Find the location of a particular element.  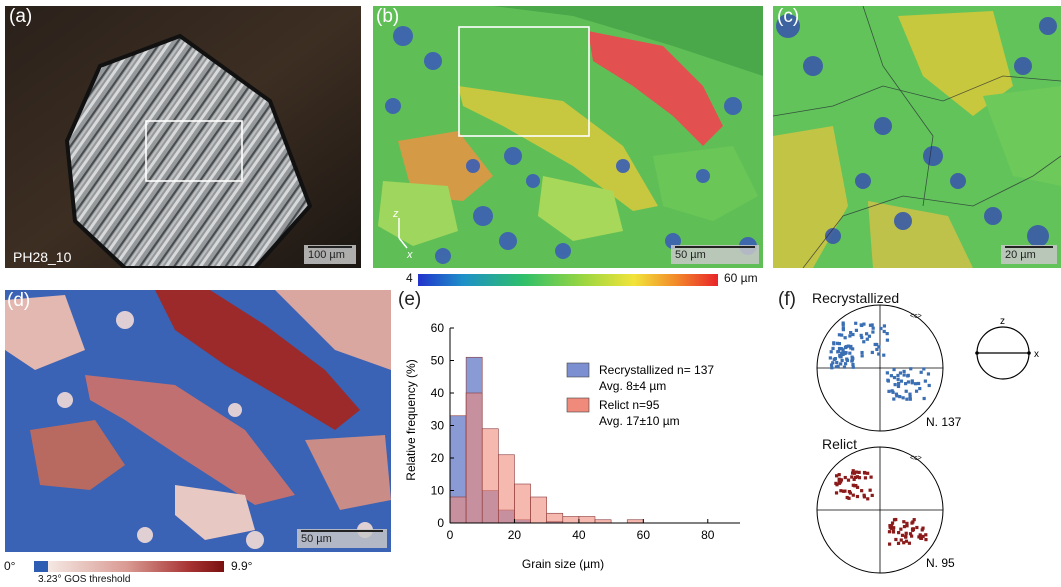

scale-bar-label: 20 µm is located at coordinates (1020, 255).